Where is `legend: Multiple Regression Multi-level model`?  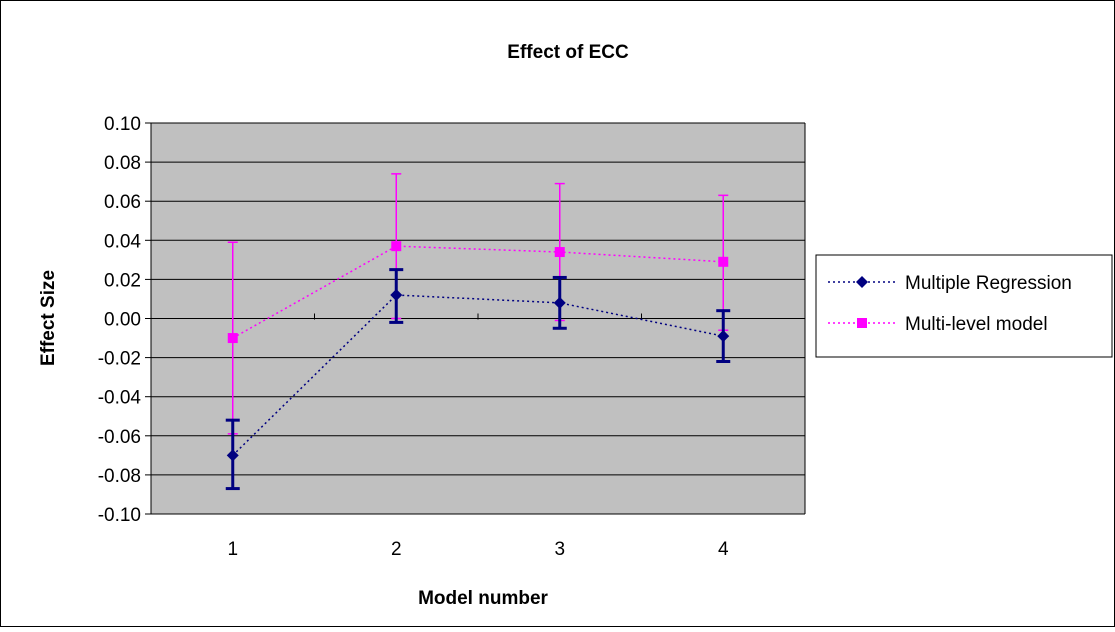 legend: Multiple Regression Multi-level model is located at coordinates (964, 306).